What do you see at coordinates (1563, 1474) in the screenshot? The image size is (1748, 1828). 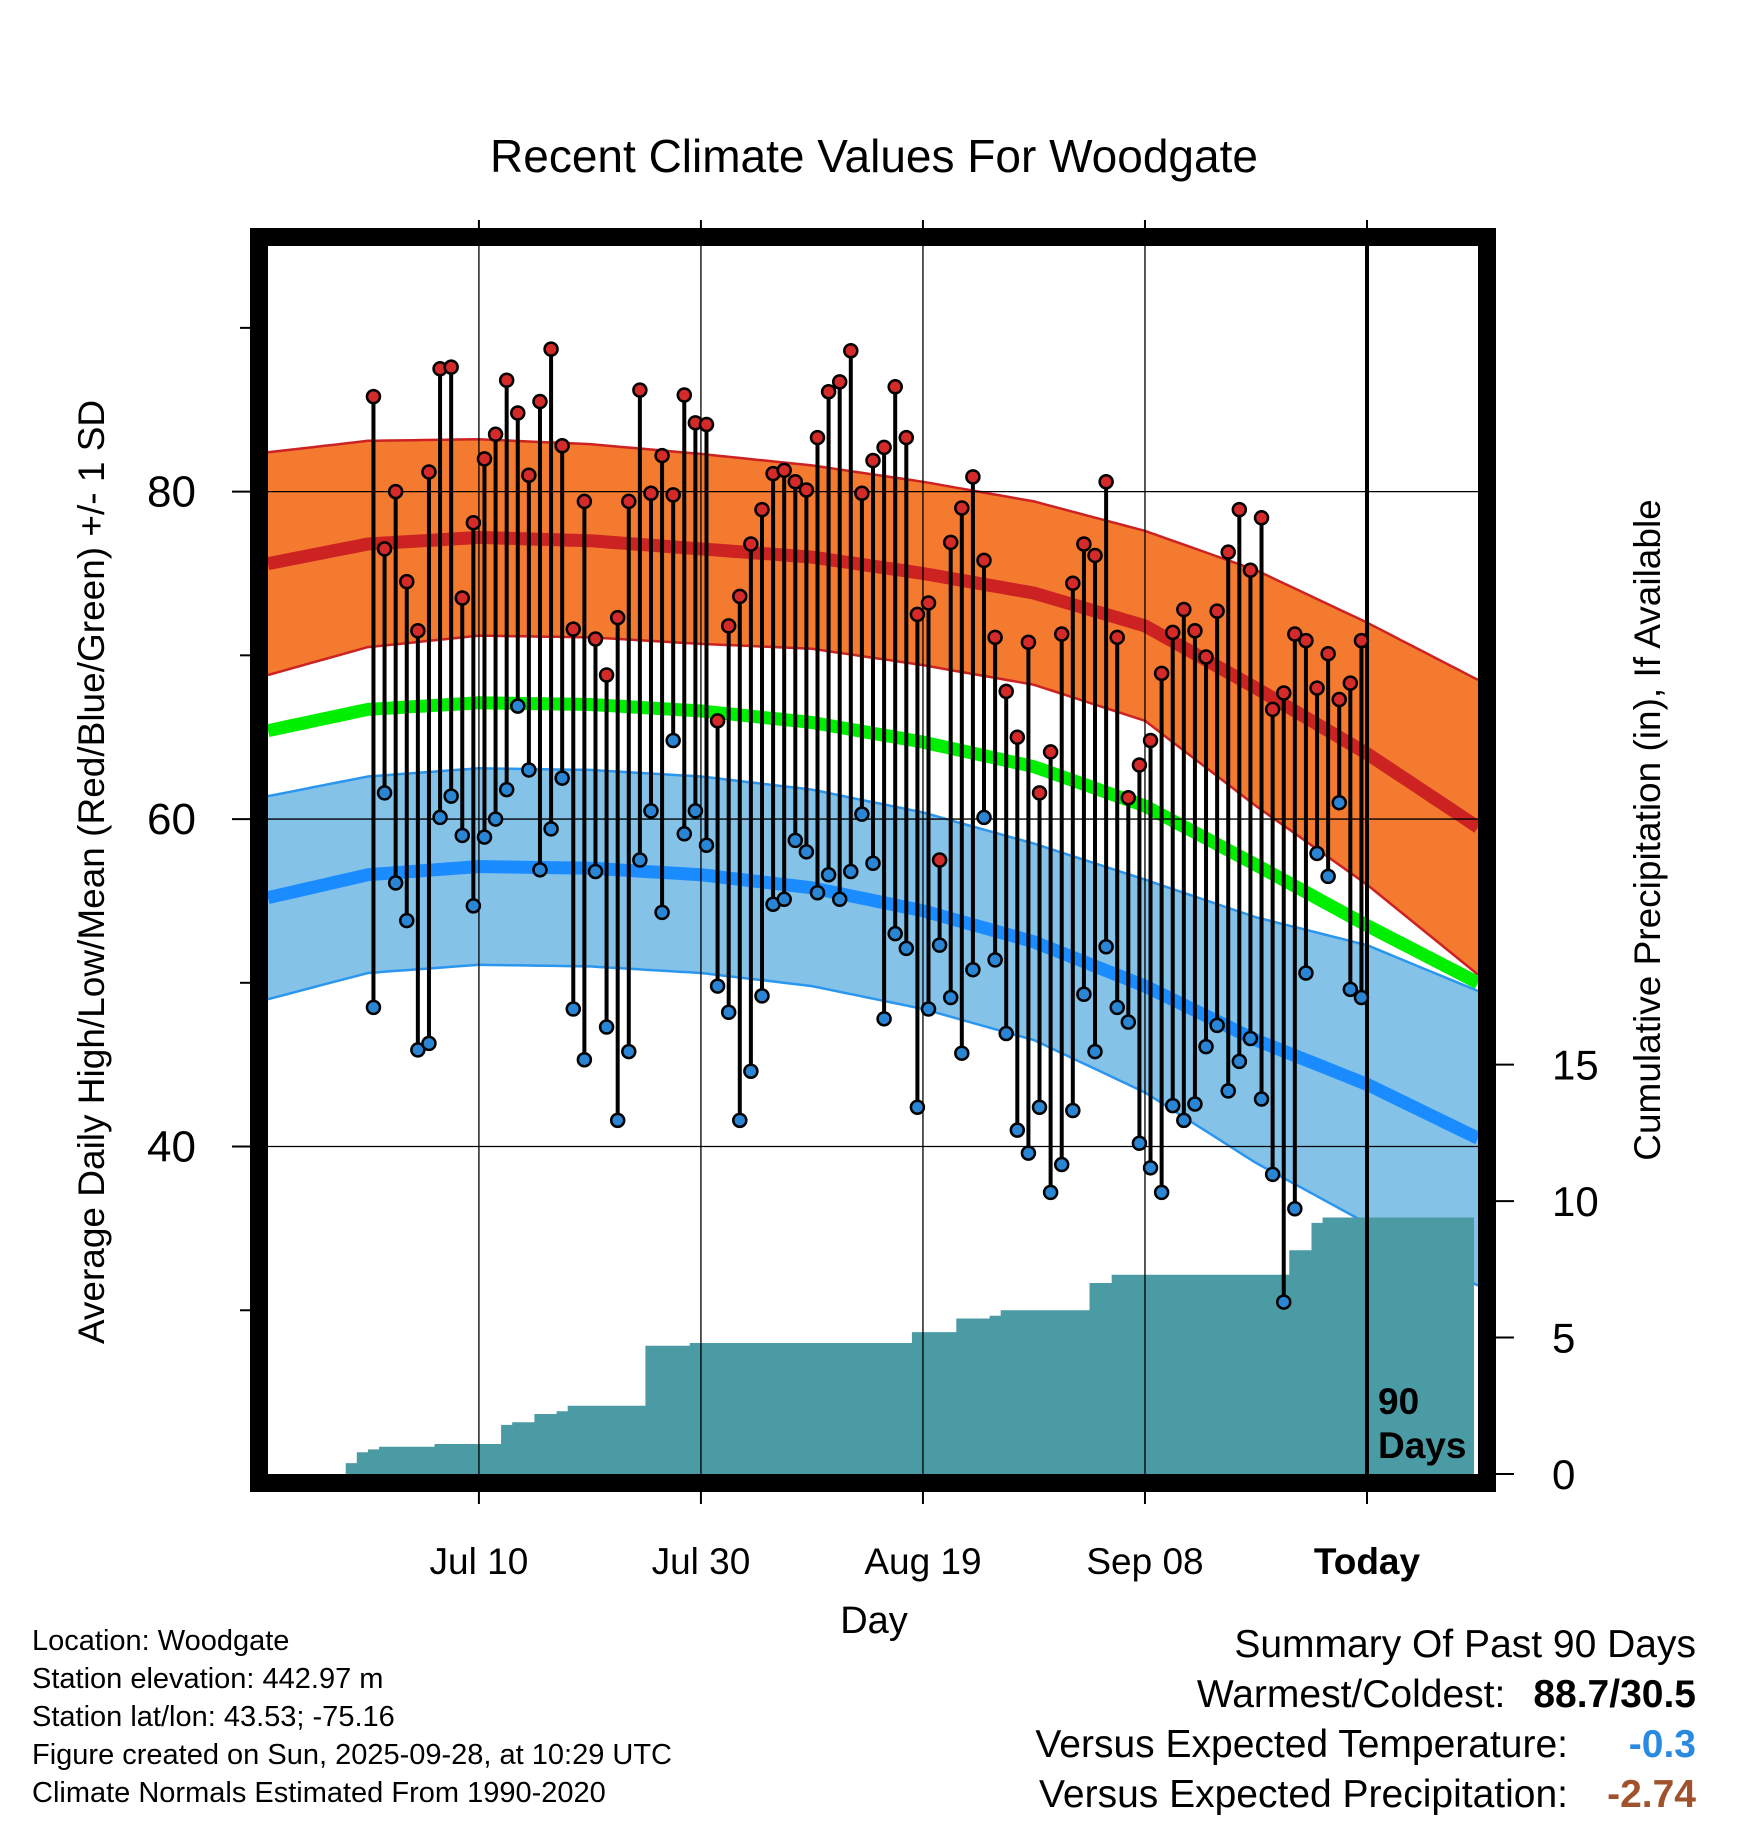 I see `y2-tick-label-0: 0` at bounding box center [1563, 1474].